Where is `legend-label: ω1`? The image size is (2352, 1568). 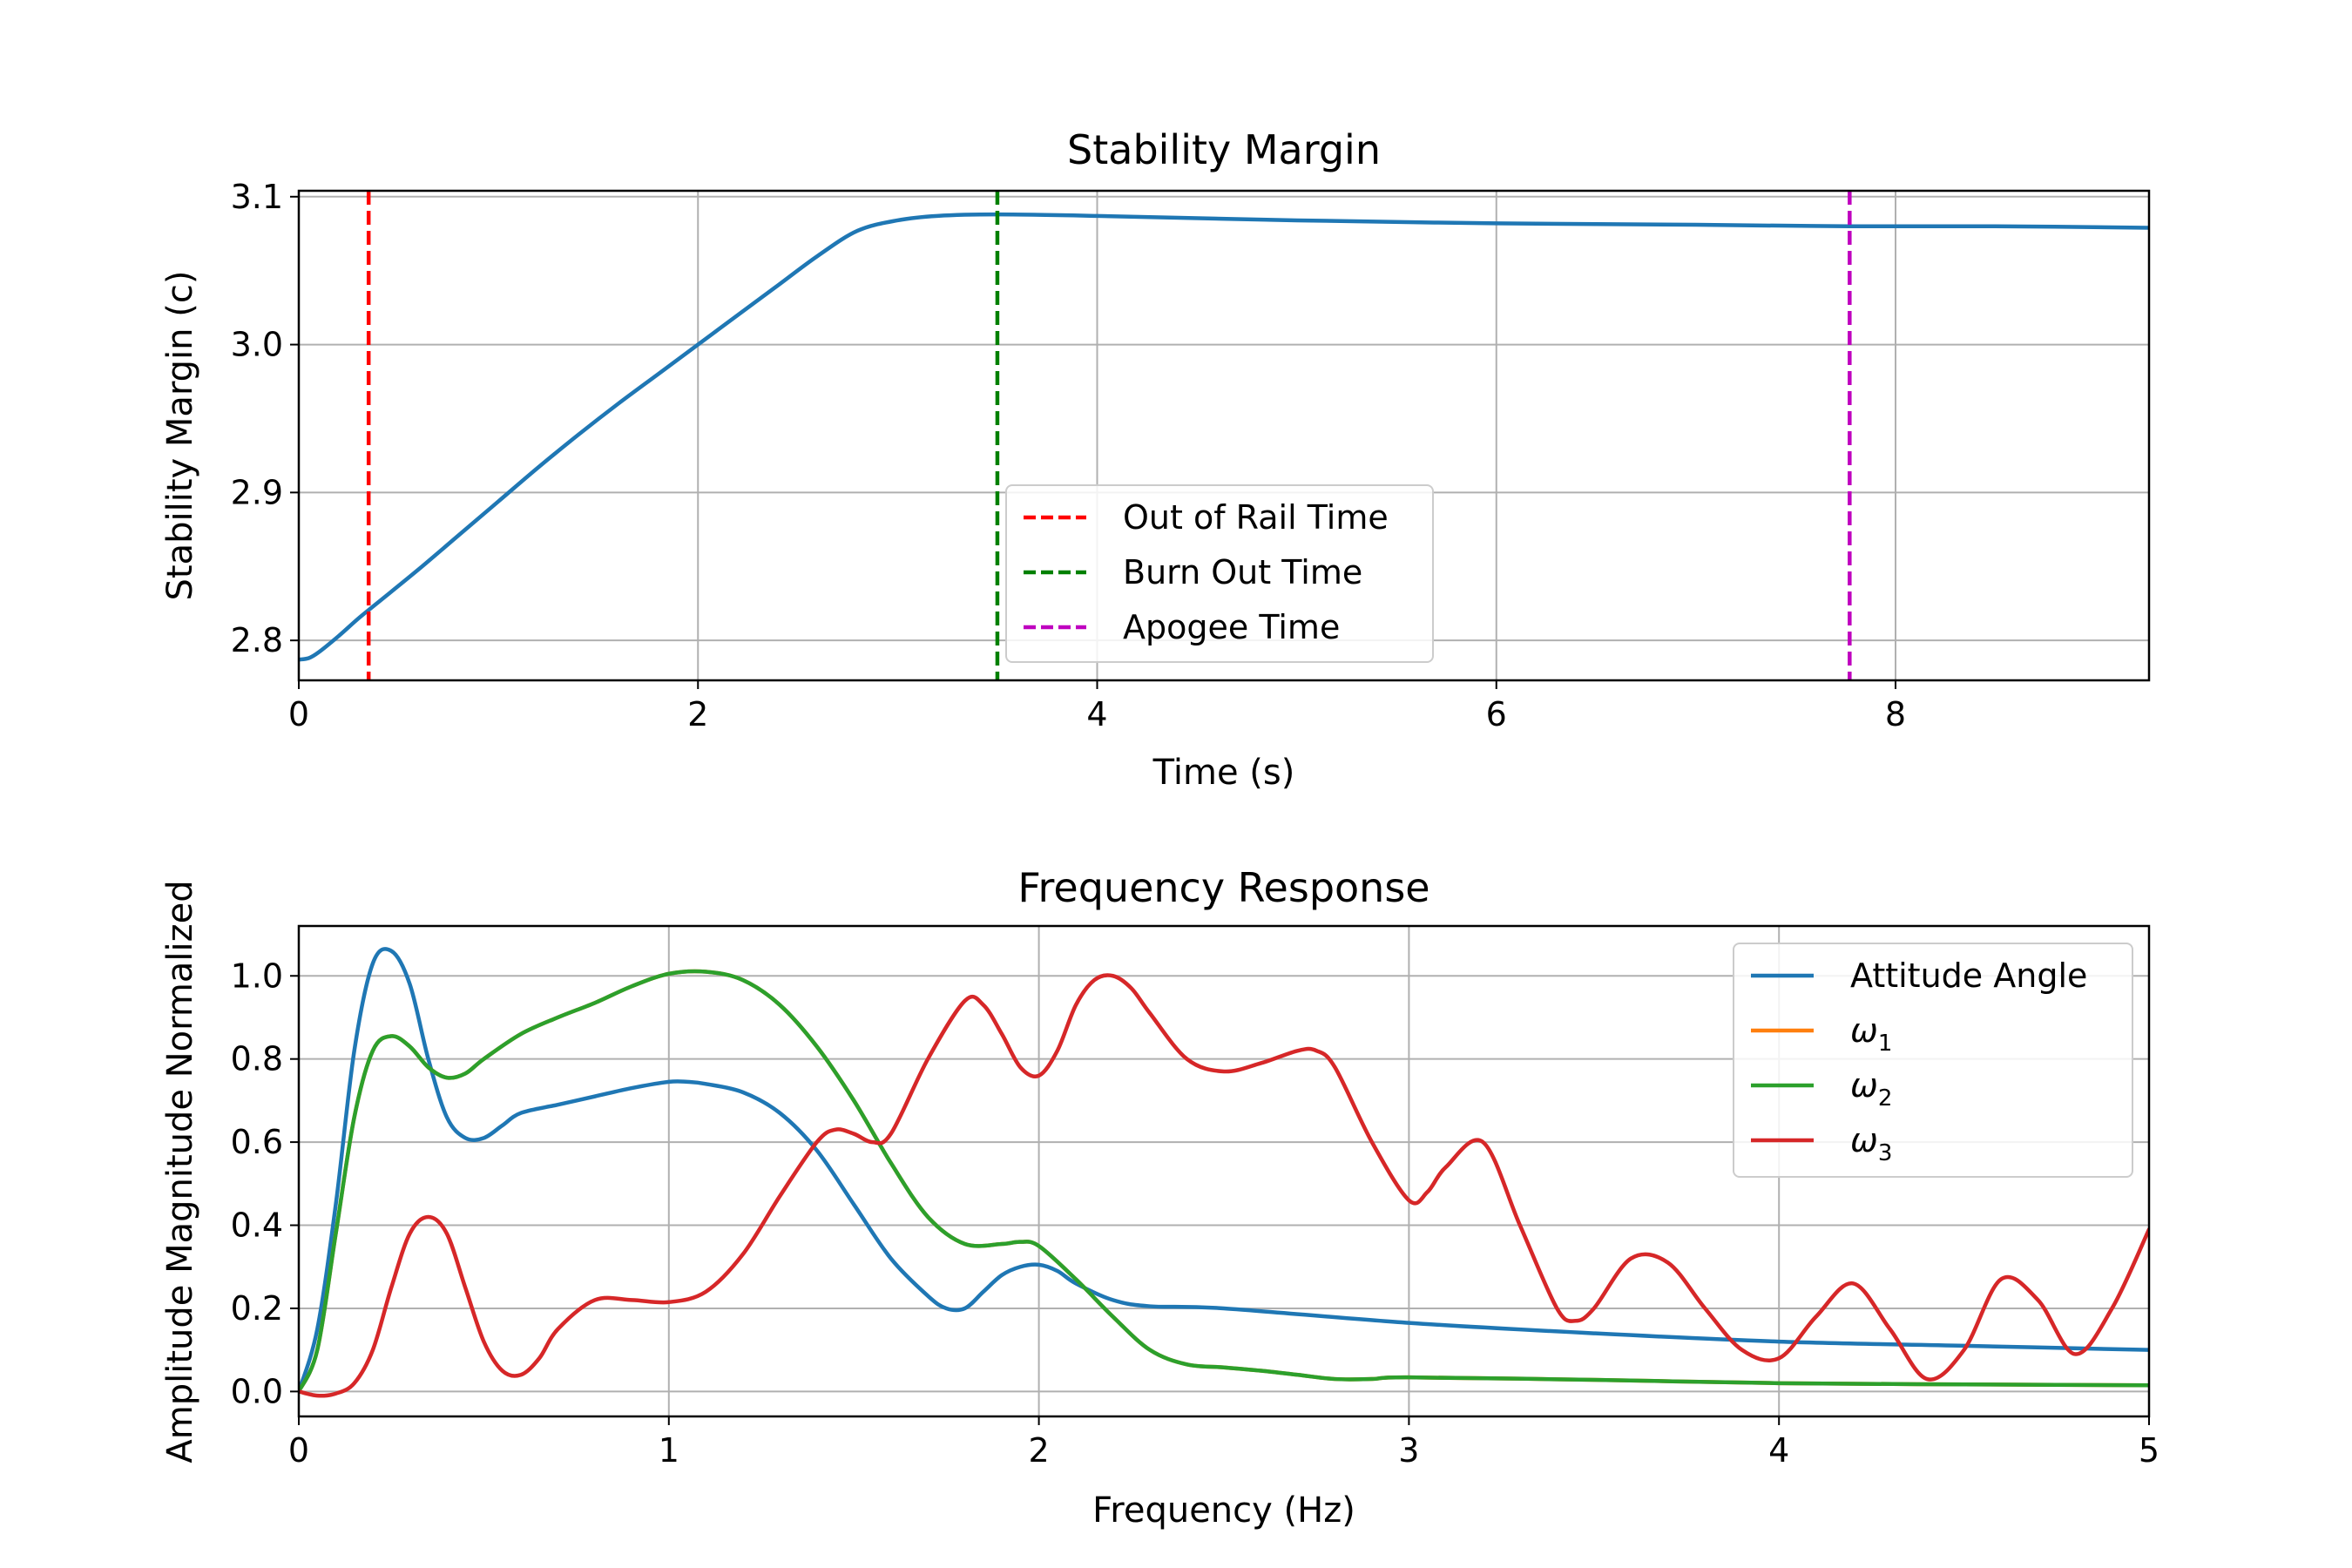 legend-label: ω1 is located at coordinates (1871, 1034).